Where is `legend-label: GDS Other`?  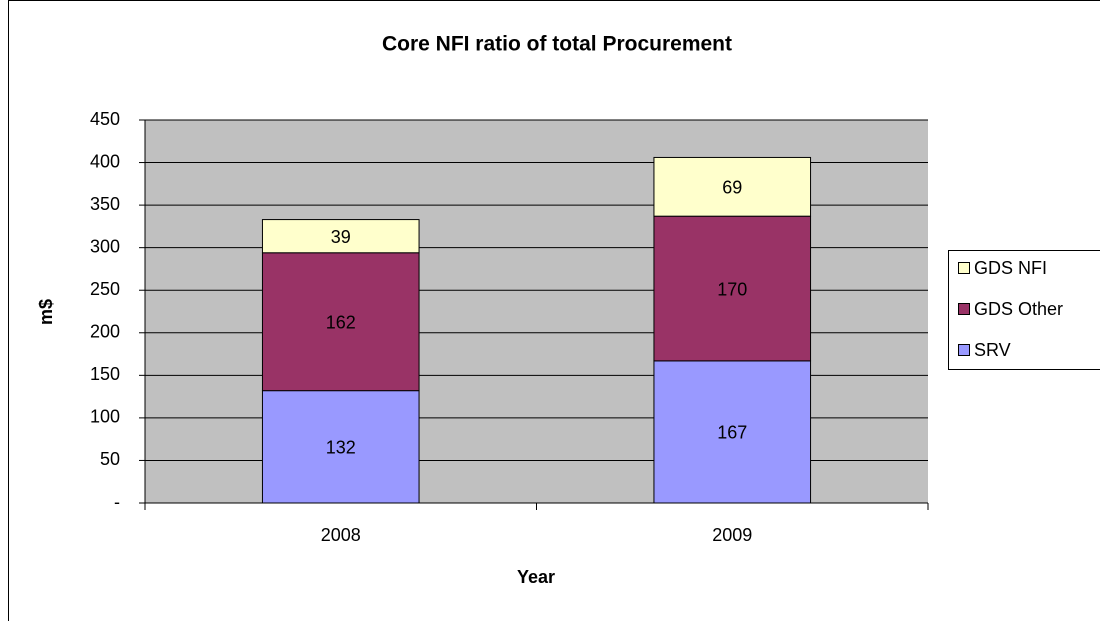 legend-label: GDS Other is located at coordinates (1018, 309).